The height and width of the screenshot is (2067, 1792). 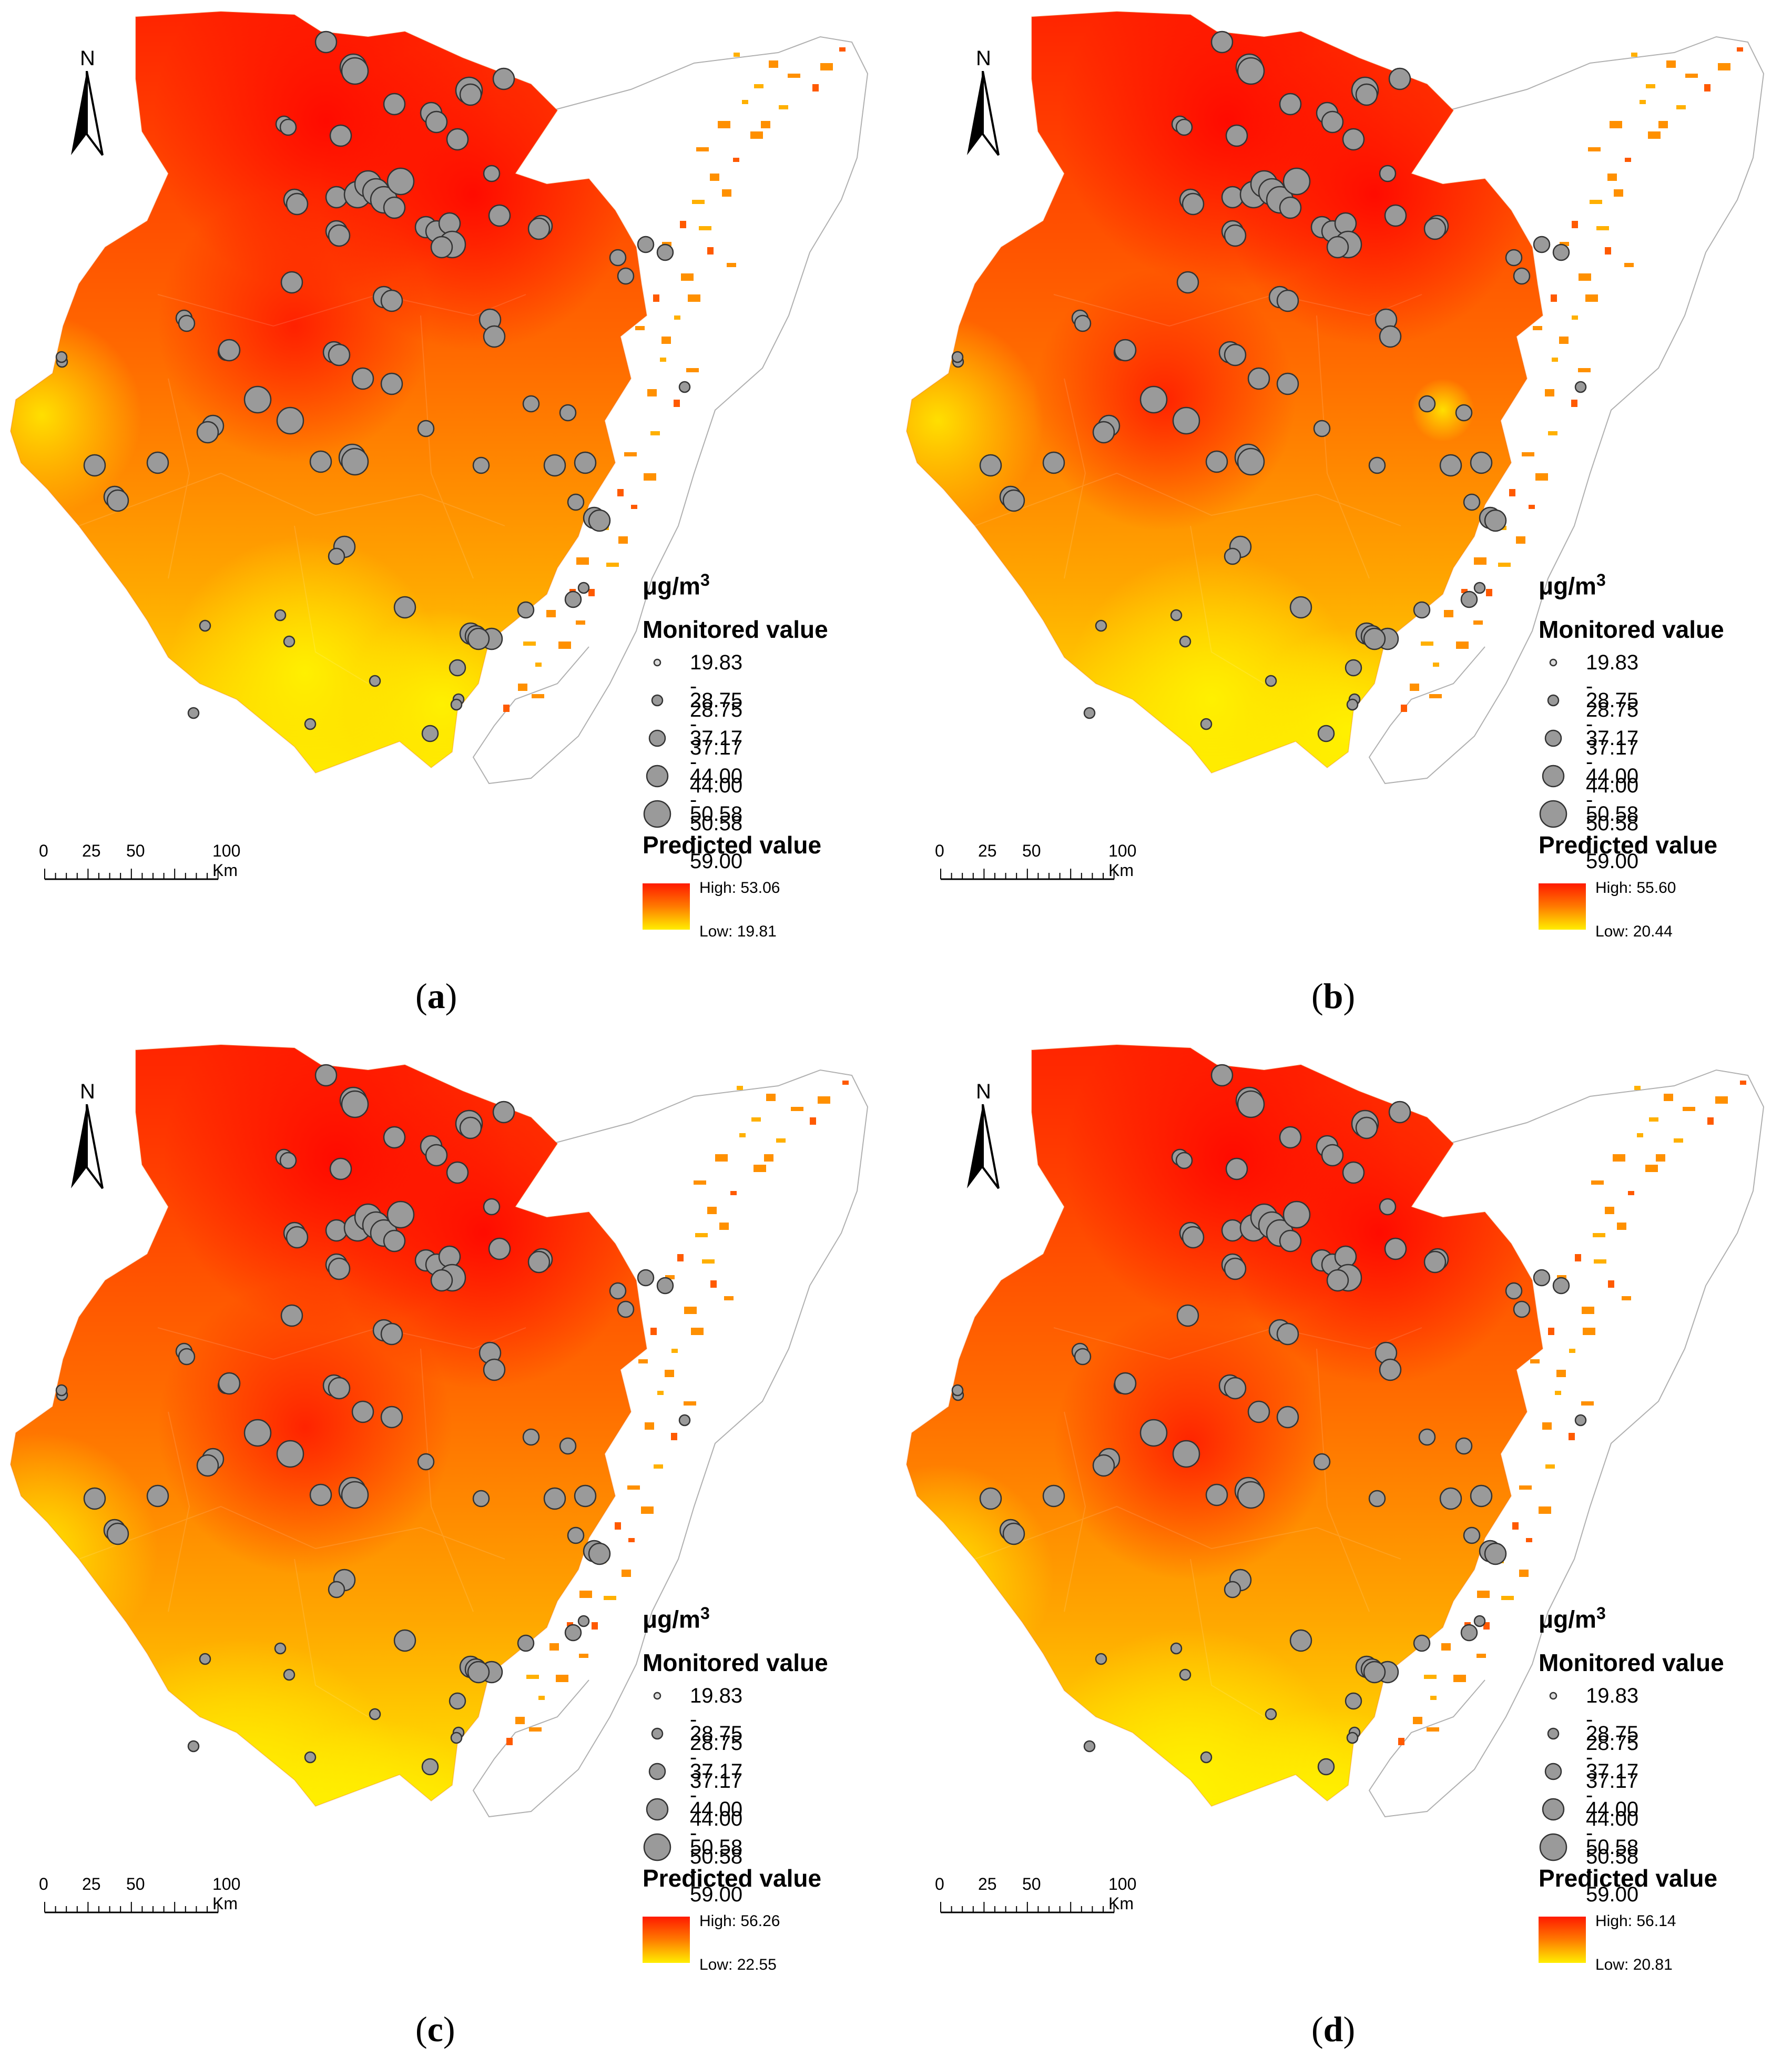 I want to click on predicted-low-label: Low: 19.81, so click(x=738, y=932).